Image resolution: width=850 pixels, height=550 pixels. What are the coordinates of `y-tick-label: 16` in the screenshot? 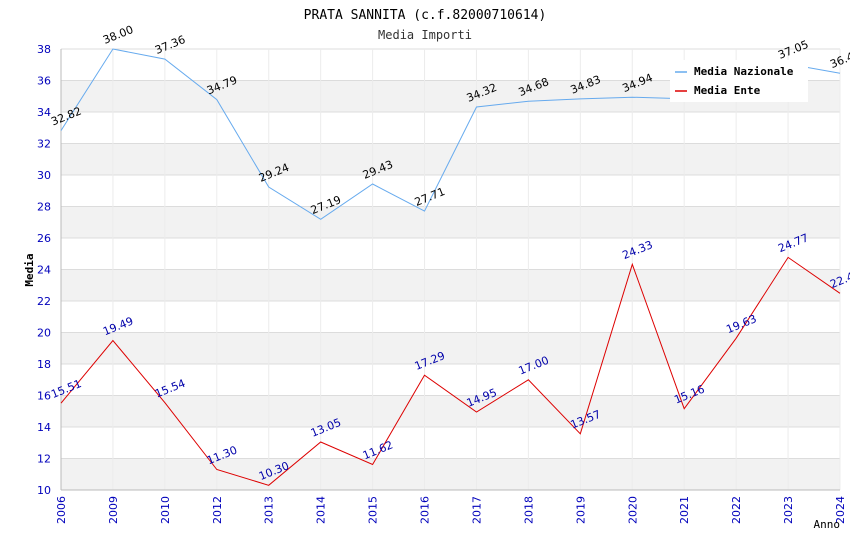 It's located at (44, 396).